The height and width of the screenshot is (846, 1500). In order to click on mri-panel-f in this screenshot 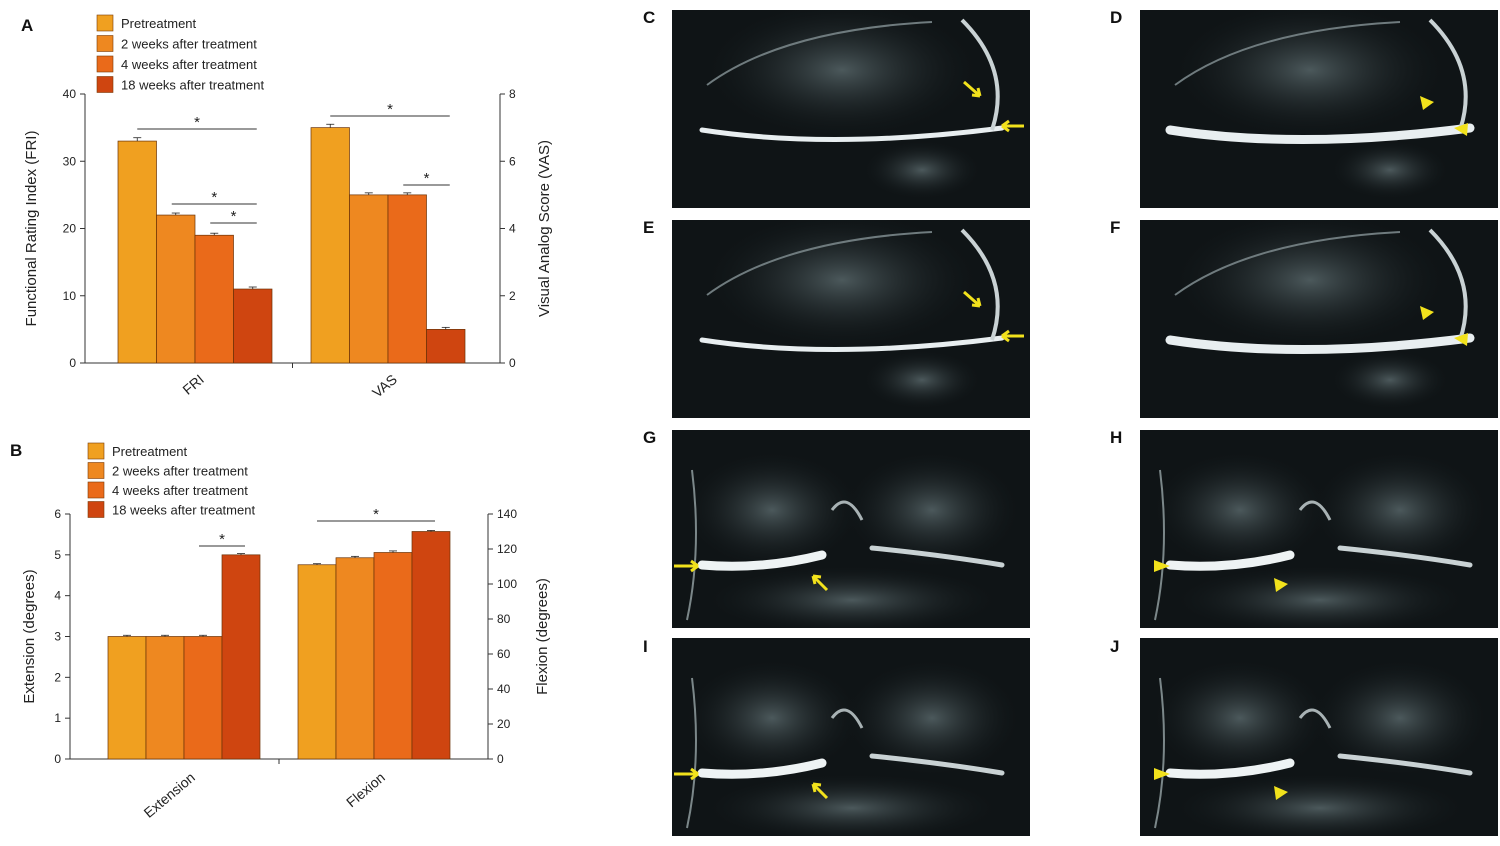, I will do `click(1319, 319)`.